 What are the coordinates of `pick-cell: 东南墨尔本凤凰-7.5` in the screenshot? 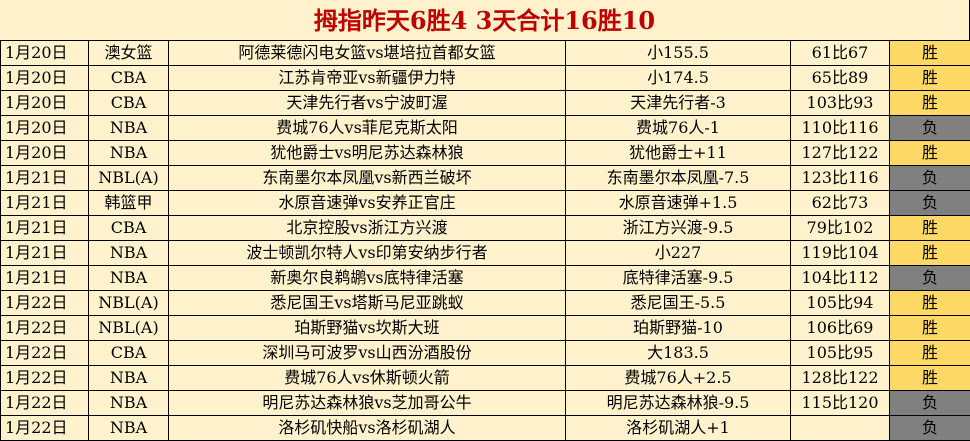 It's located at (678, 178).